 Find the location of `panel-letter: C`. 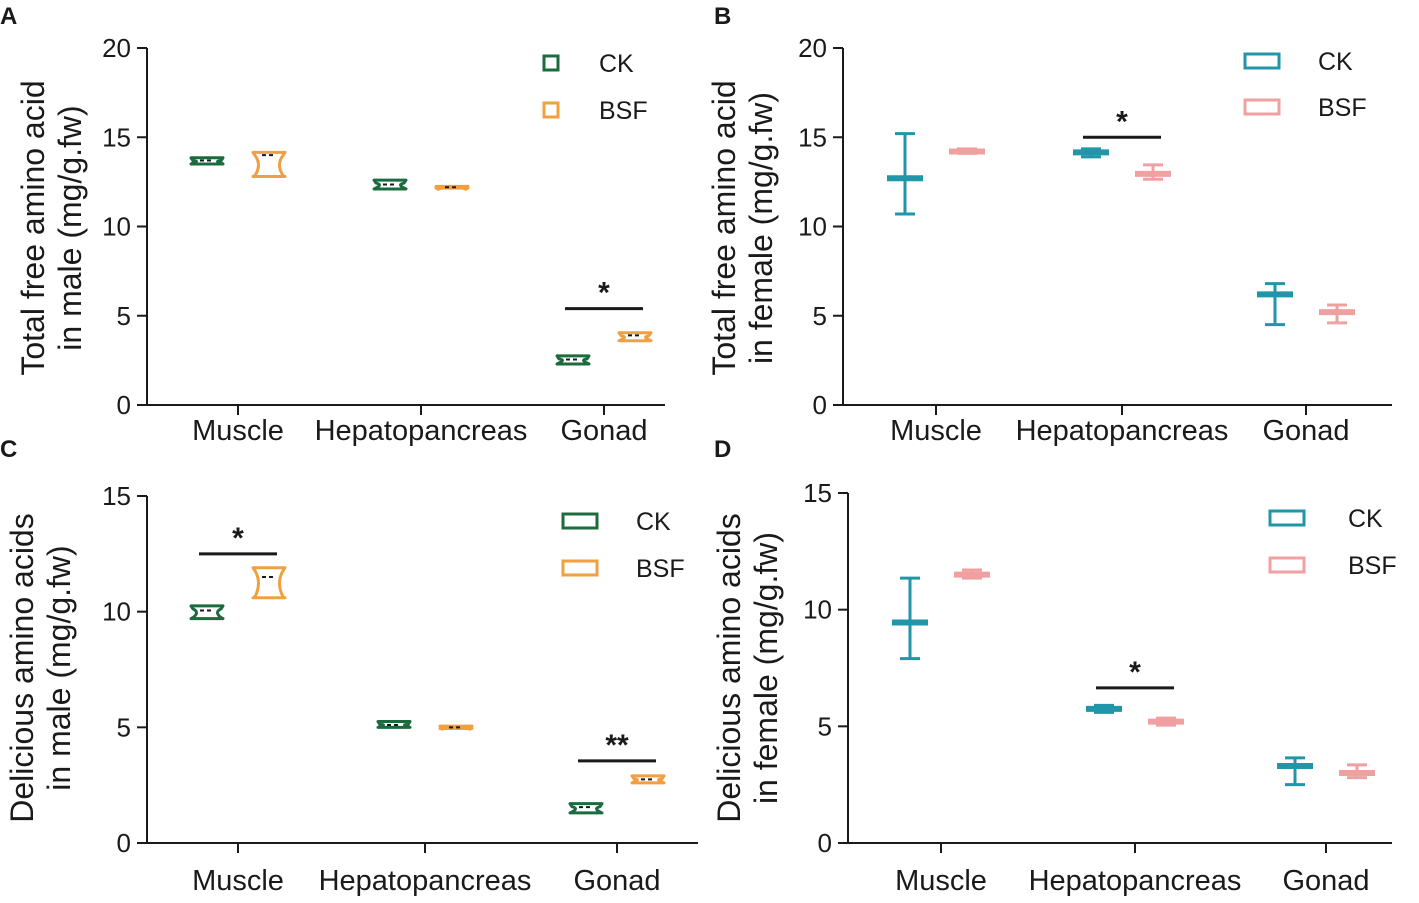

panel-letter: C is located at coordinates (8, 449).